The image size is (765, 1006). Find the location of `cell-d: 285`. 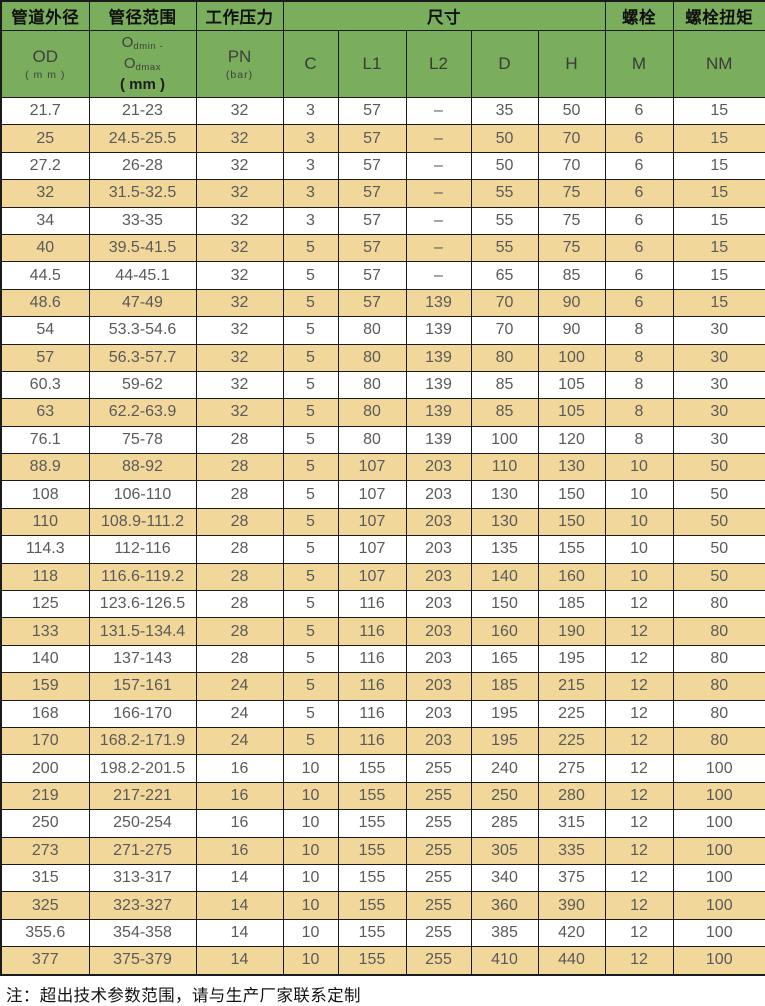

cell-d: 285 is located at coordinates (504, 823).